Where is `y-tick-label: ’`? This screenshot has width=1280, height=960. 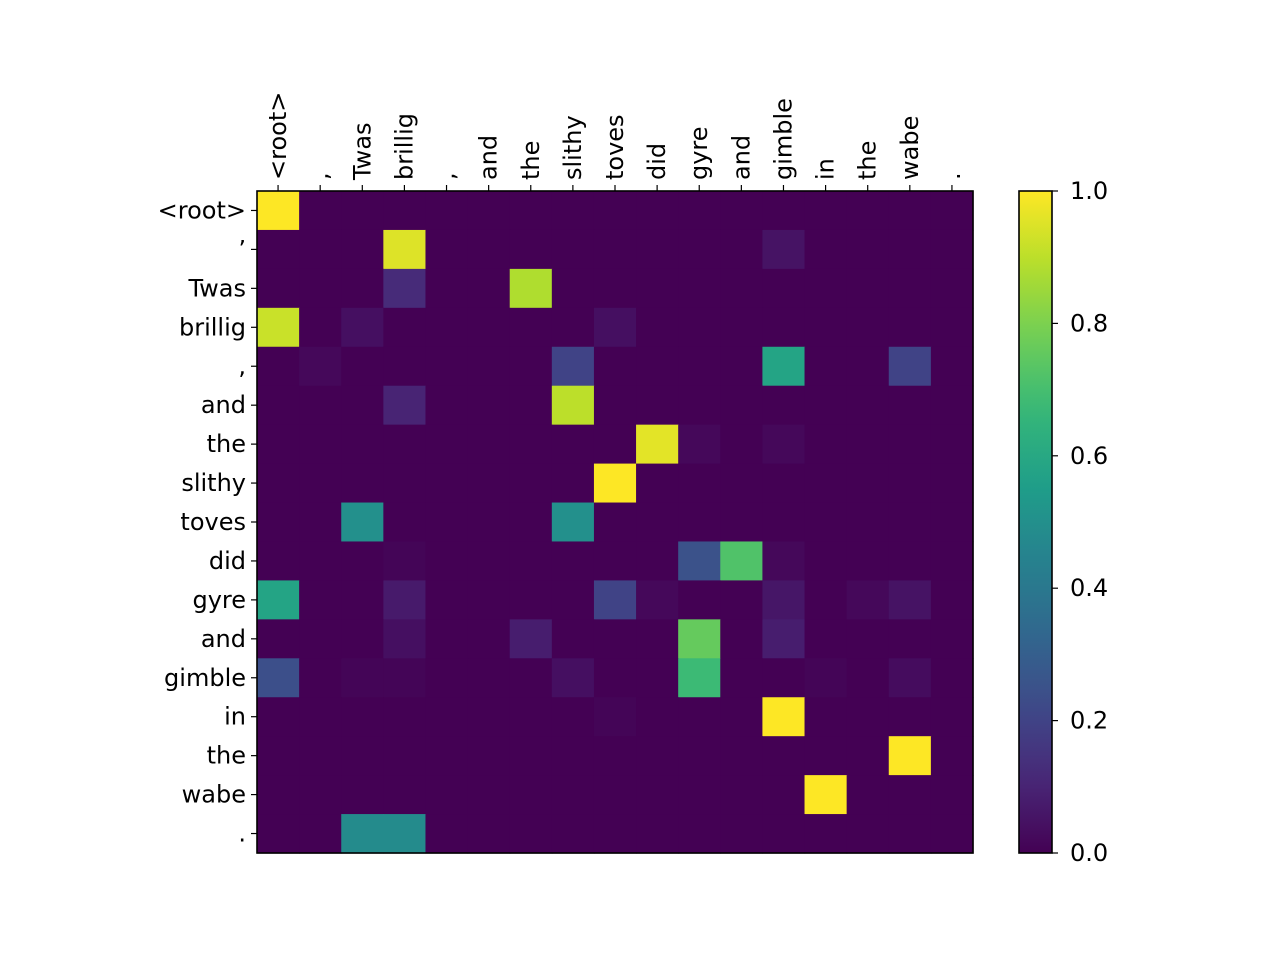
y-tick-label: ’ is located at coordinates (242, 249).